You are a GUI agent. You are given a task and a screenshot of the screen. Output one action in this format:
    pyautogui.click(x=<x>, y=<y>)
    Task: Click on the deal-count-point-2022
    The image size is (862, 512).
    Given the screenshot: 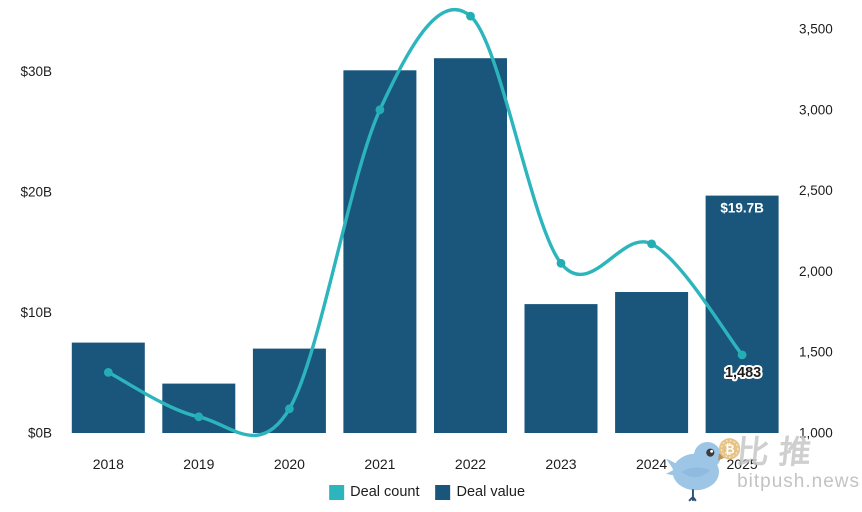 What is the action you would take?
    pyautogui.click(x=470, y=16)
    